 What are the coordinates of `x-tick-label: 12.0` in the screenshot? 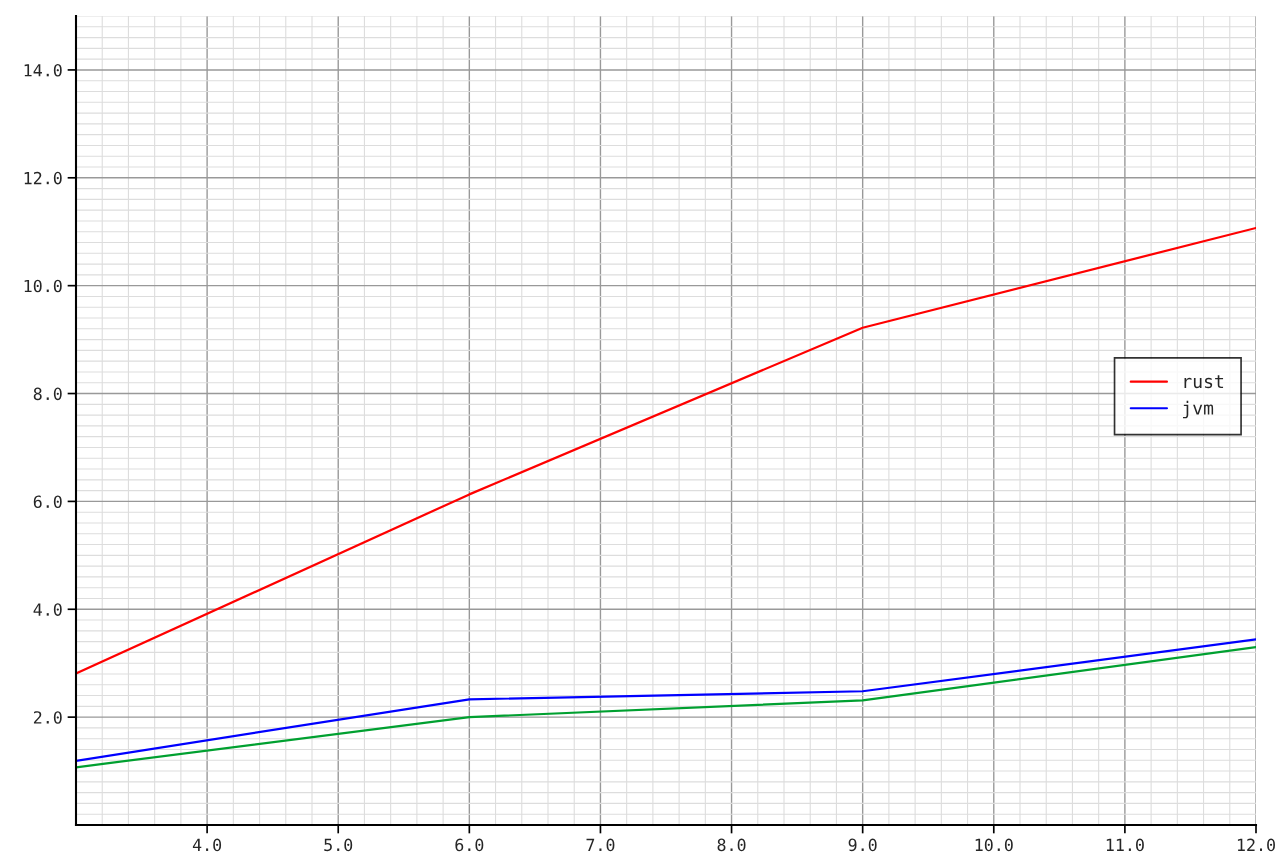 It's located at (1256, 845).